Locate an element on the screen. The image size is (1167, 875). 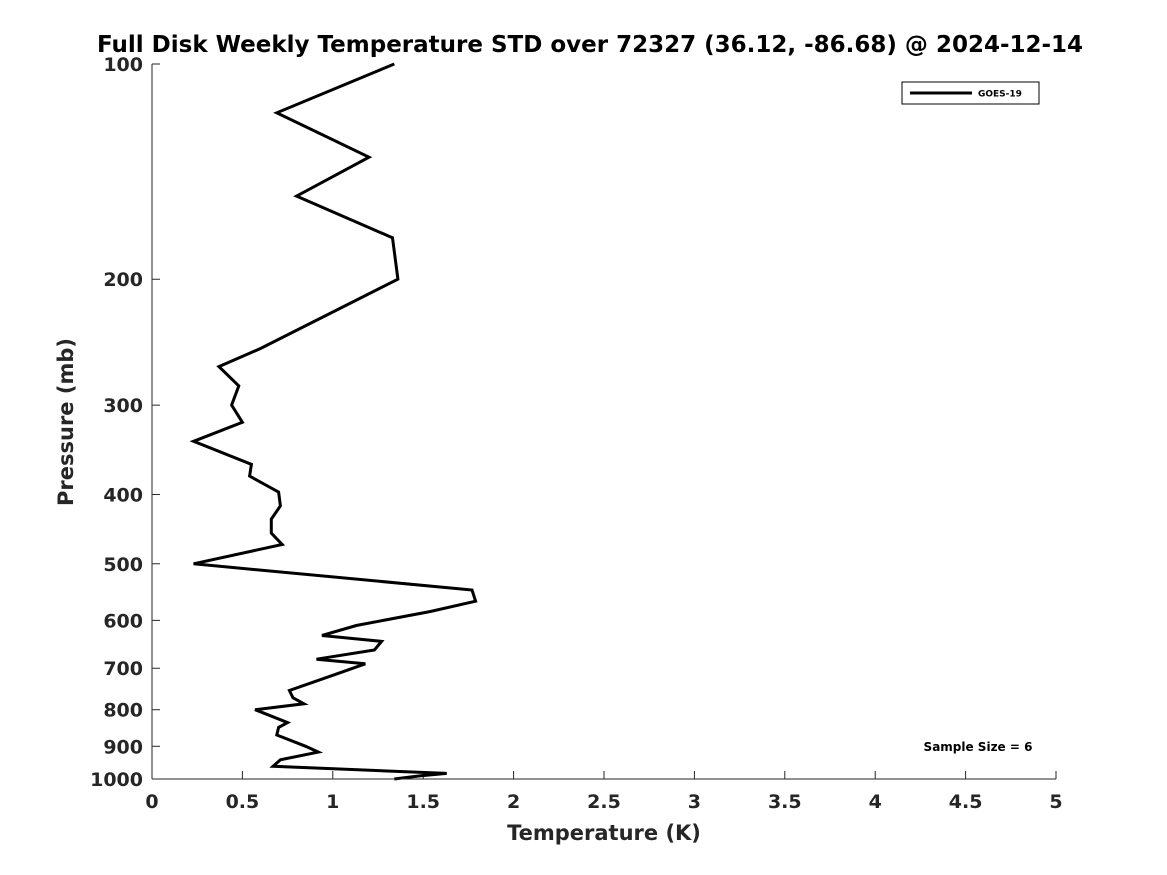
sample-size-annotation: Sample Size = 6 is located at coordinates (978, 747).